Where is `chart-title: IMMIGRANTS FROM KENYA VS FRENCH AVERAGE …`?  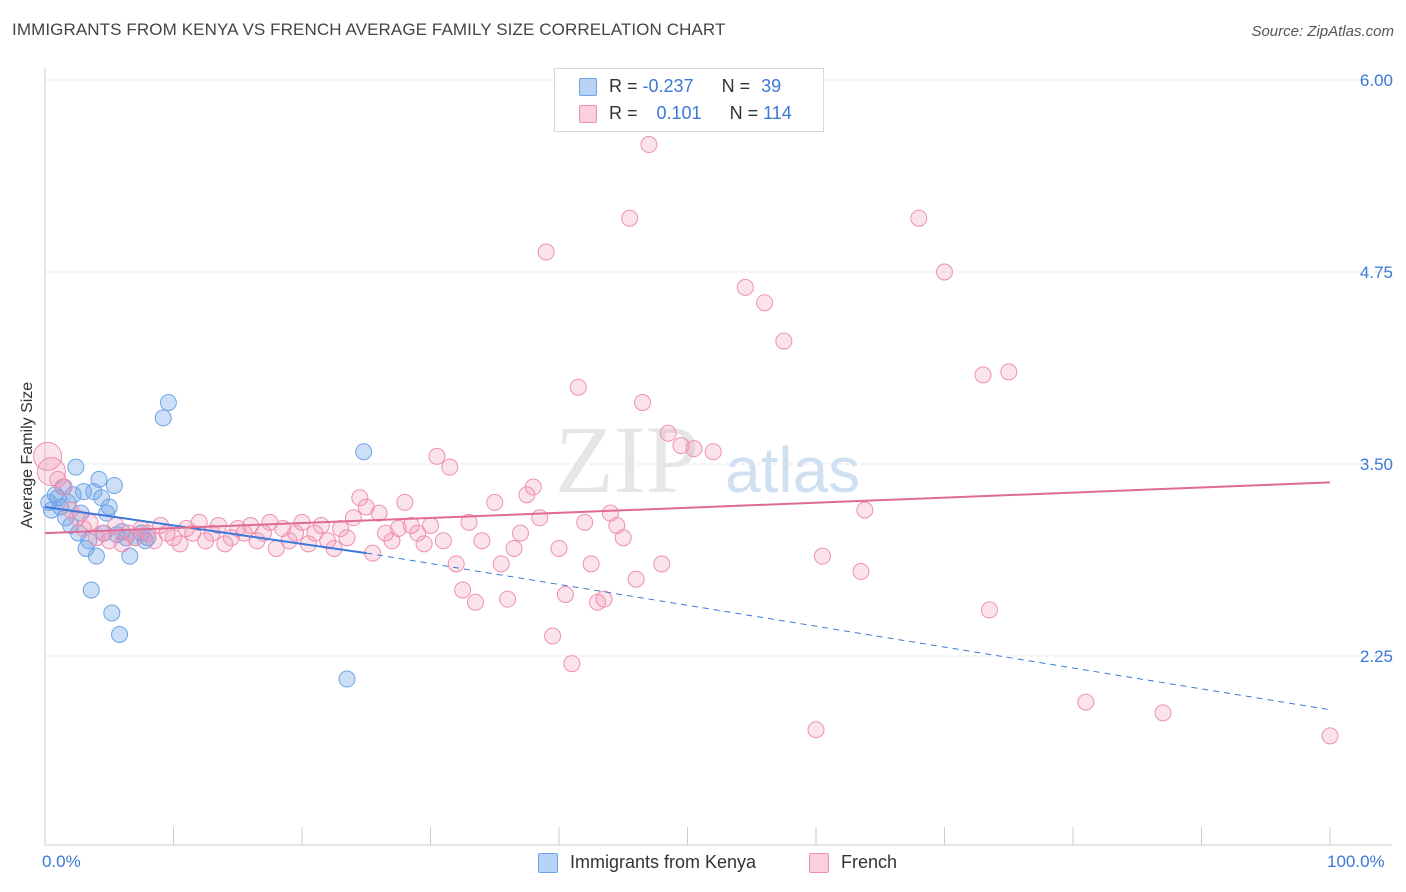 chart-title: IMMIGRANTS FROM KENYA VS FRENCH AVERAGE … is located at coordinates (369, 29).